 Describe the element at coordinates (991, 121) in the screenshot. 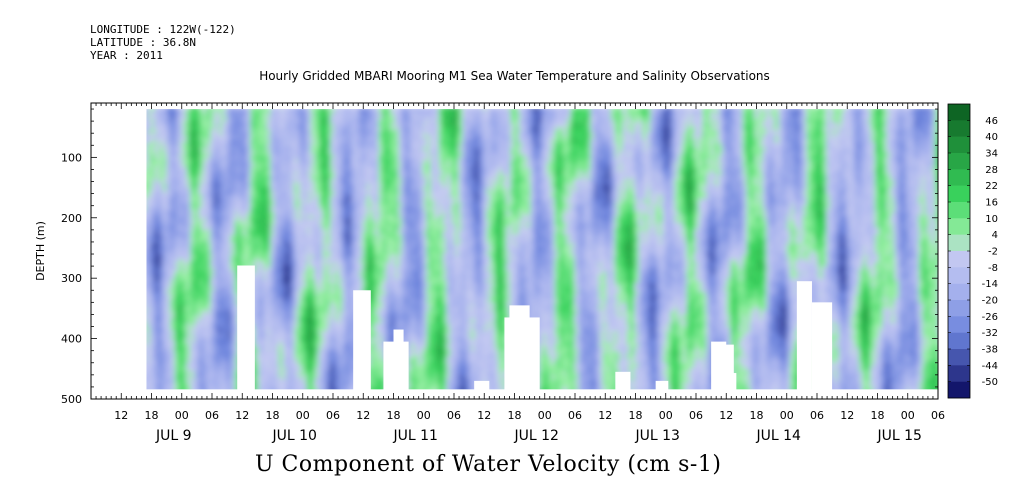

I see `colorbar-label: 46` at that location.